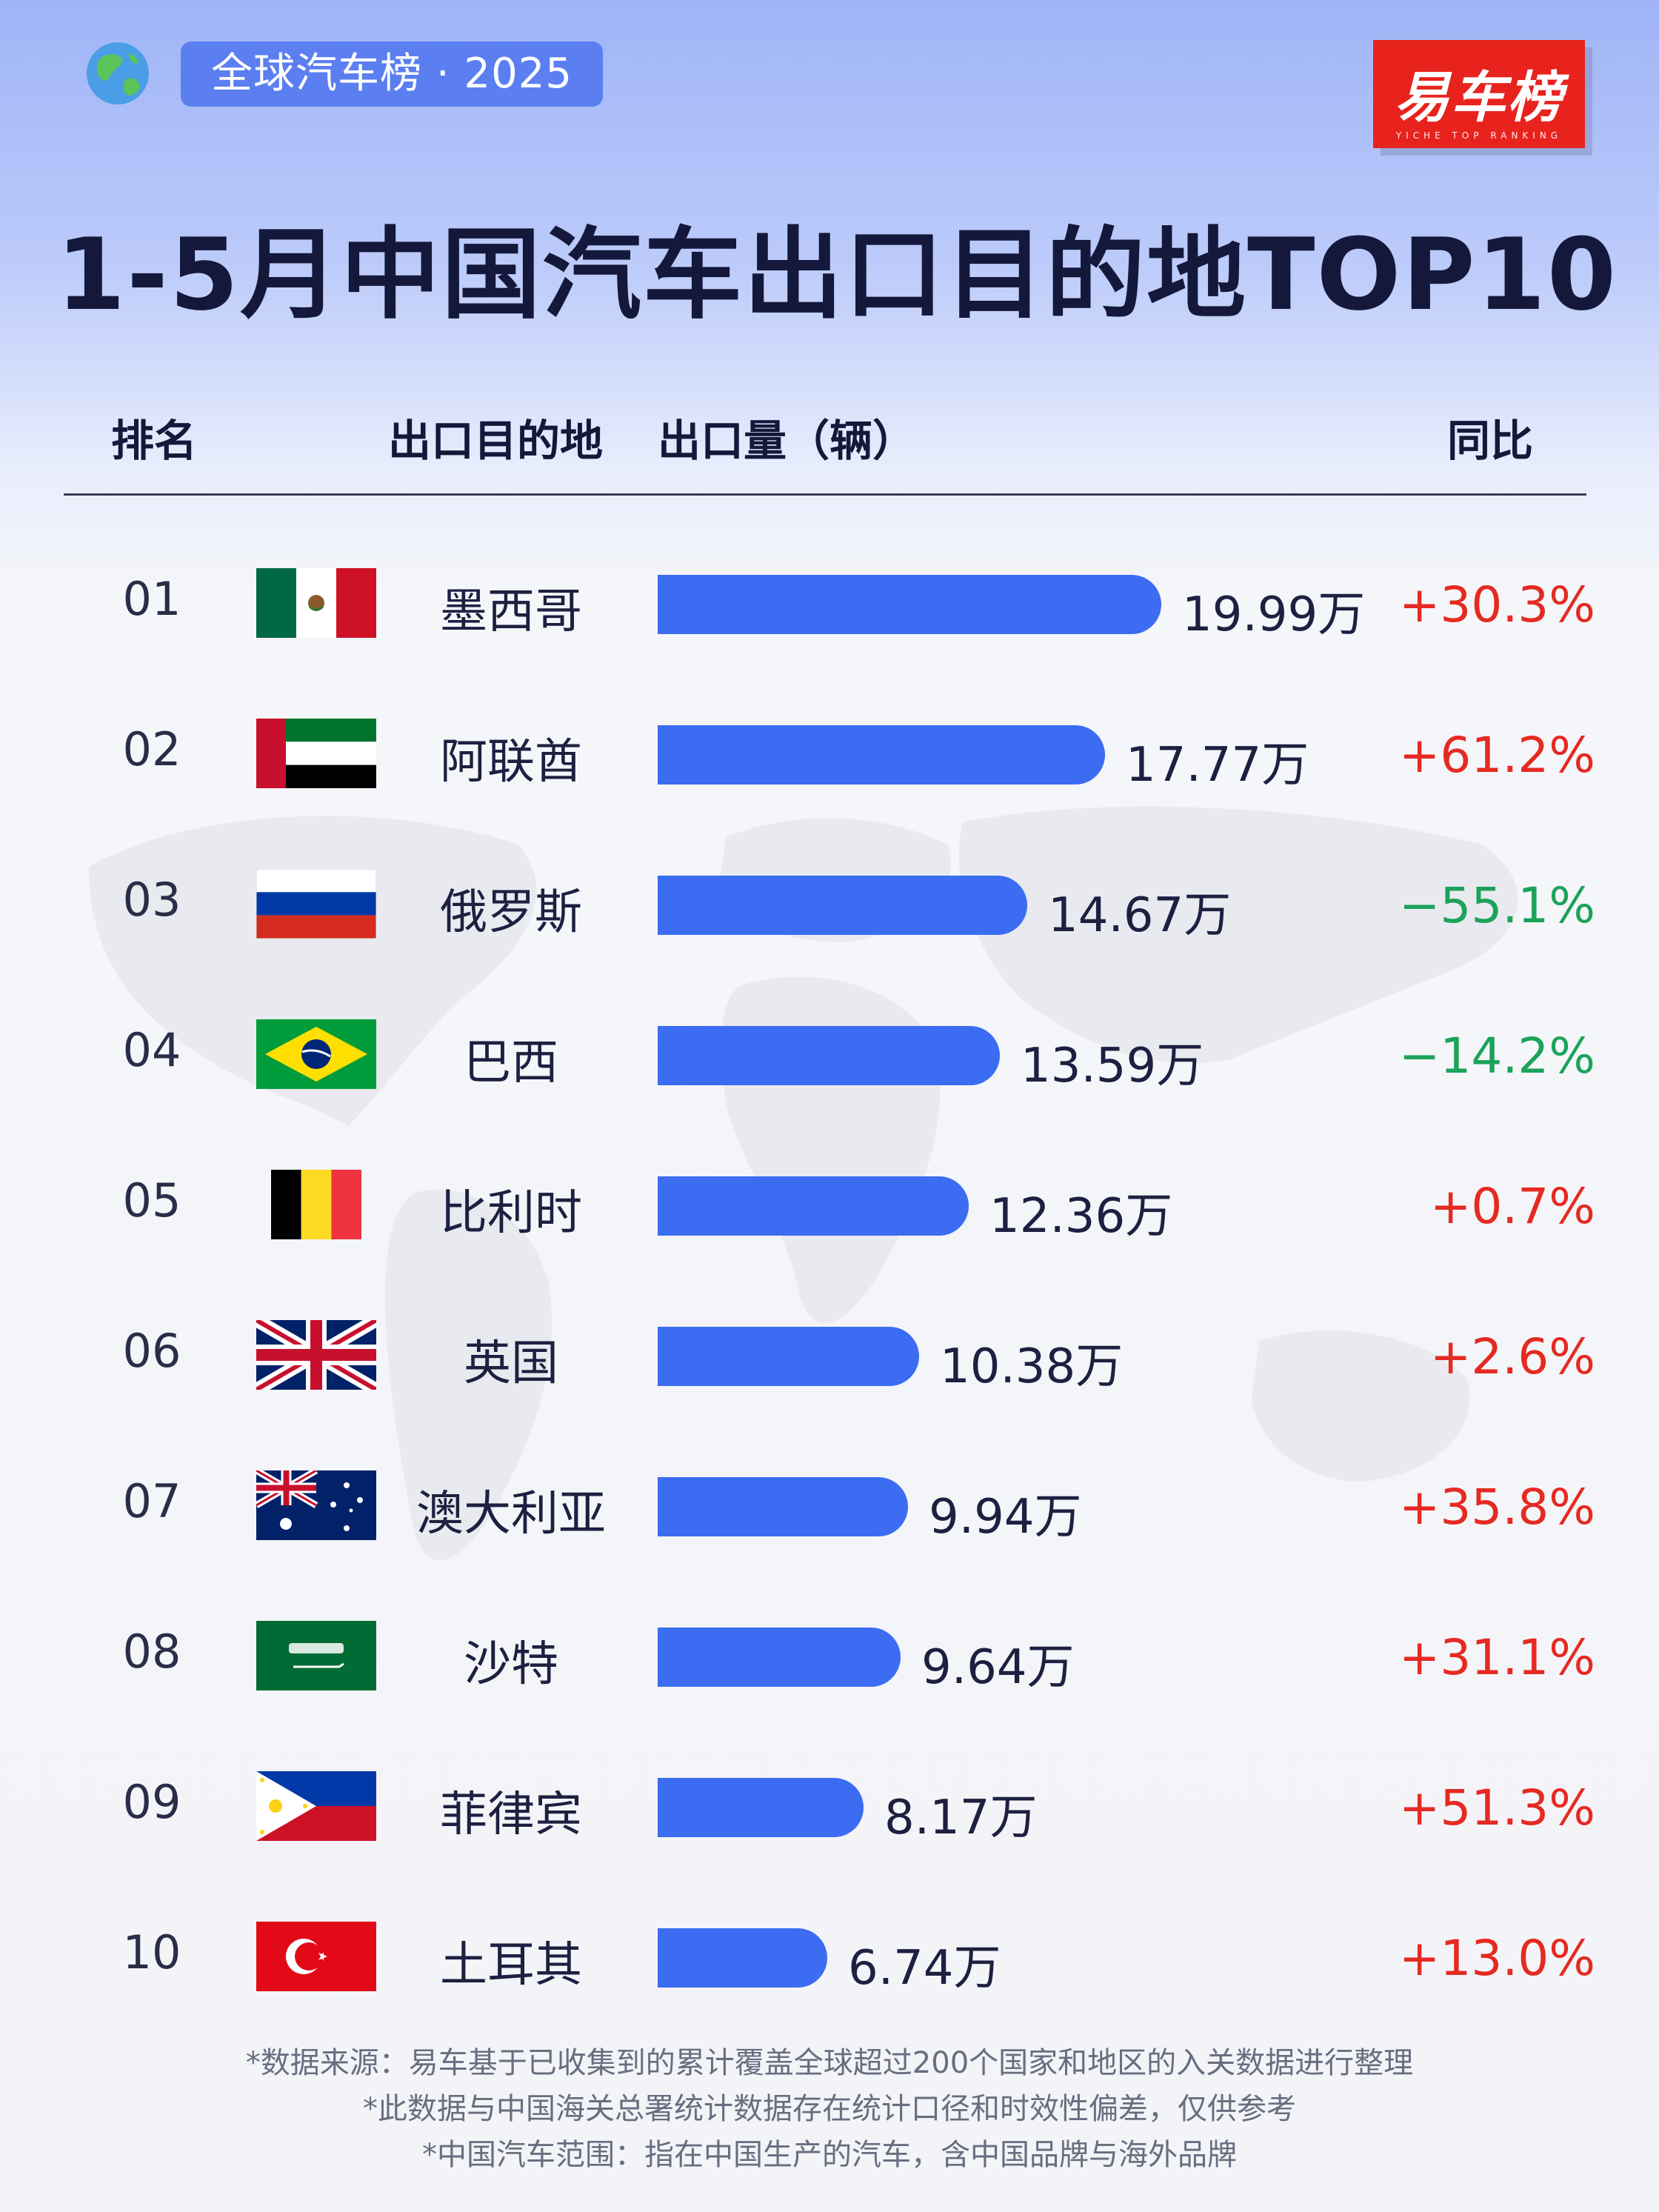  I want to click on bar-value-label: 17.77万, so click(1217, 766).